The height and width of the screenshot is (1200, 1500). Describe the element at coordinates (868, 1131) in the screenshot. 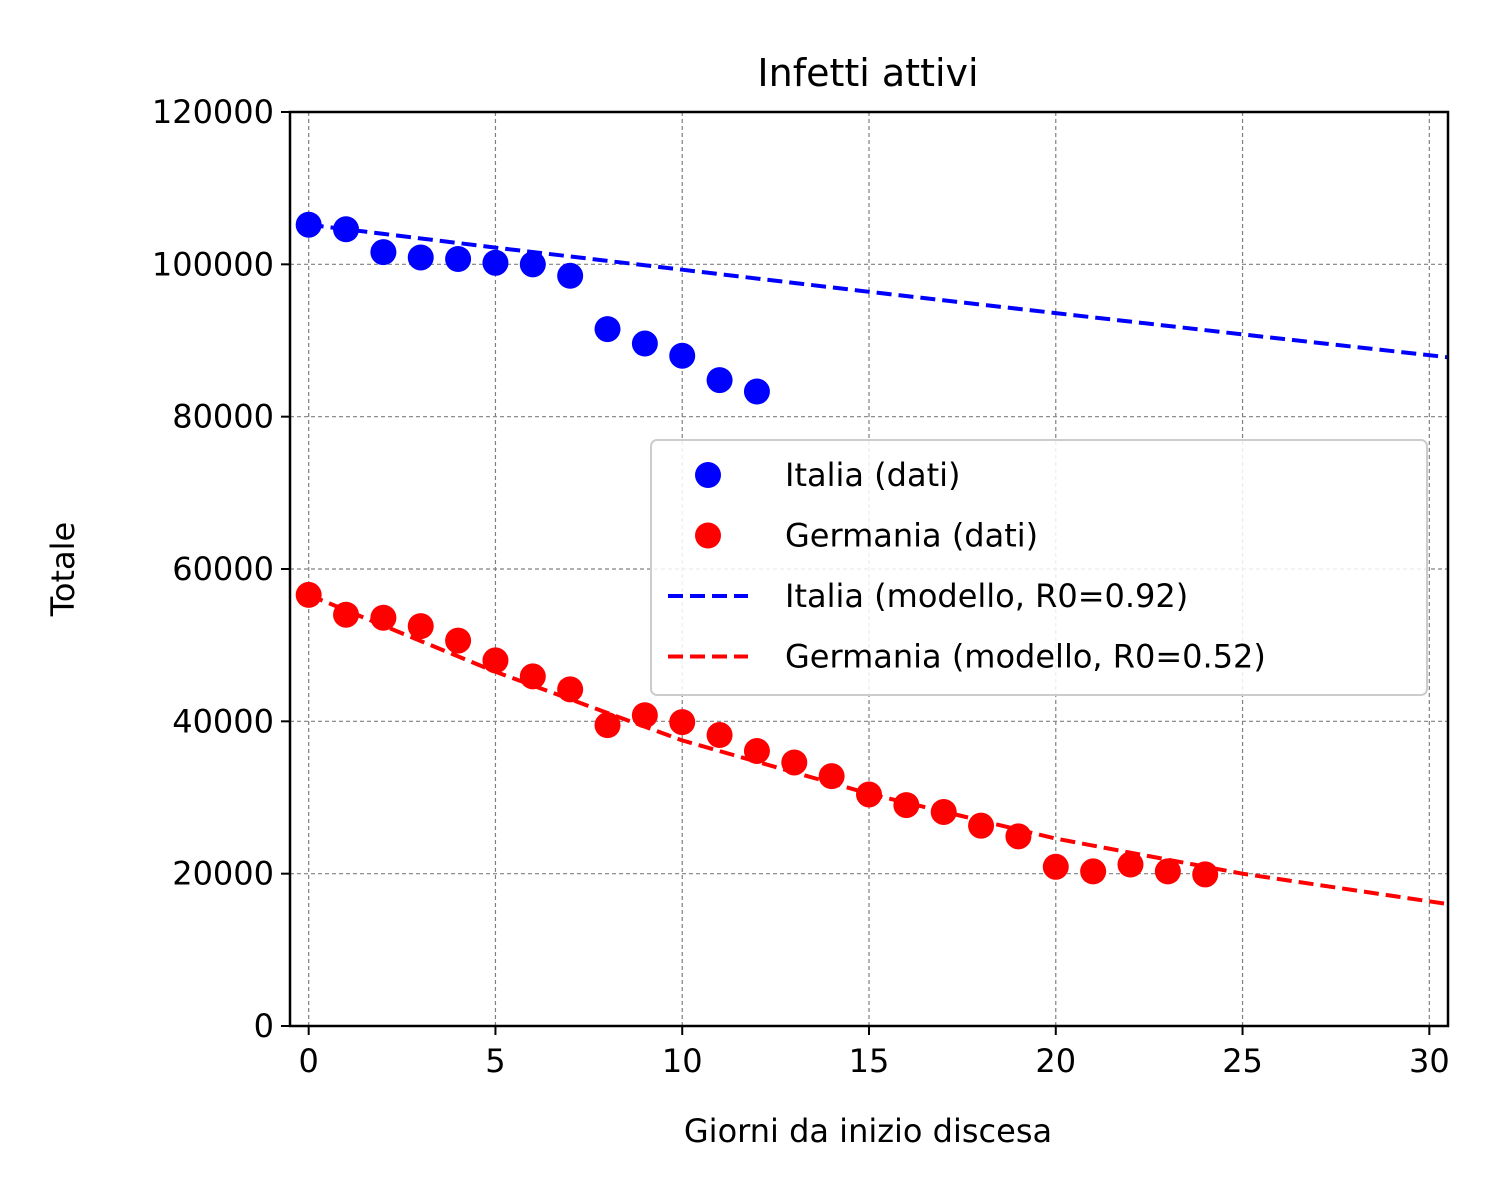

I see `x-axis-title: Giorni da inizio discesa` at that location.